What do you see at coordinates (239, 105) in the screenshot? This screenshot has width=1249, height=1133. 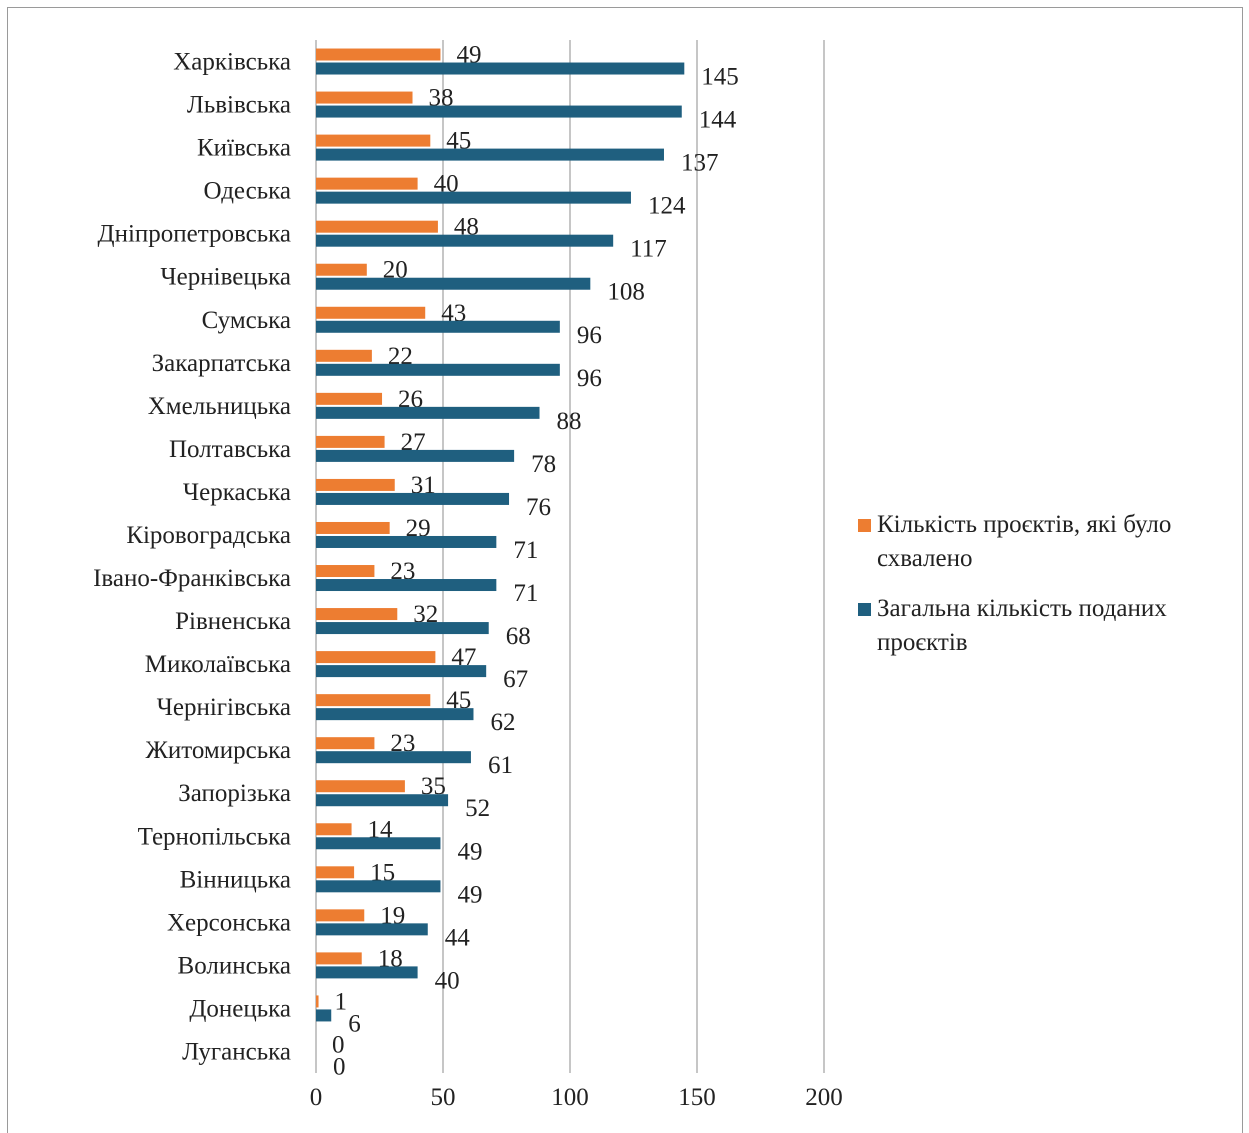 I see `category-label: Львівська` at bounding box center [239, 105].